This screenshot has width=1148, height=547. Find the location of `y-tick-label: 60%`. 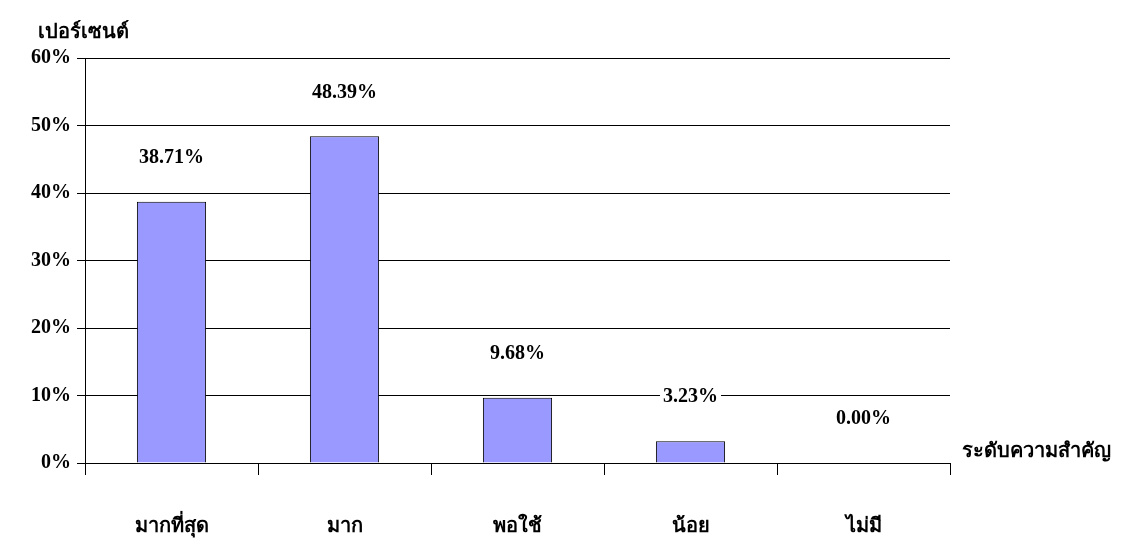

y-tick-label: 60% is located at coordinates (51, 56).